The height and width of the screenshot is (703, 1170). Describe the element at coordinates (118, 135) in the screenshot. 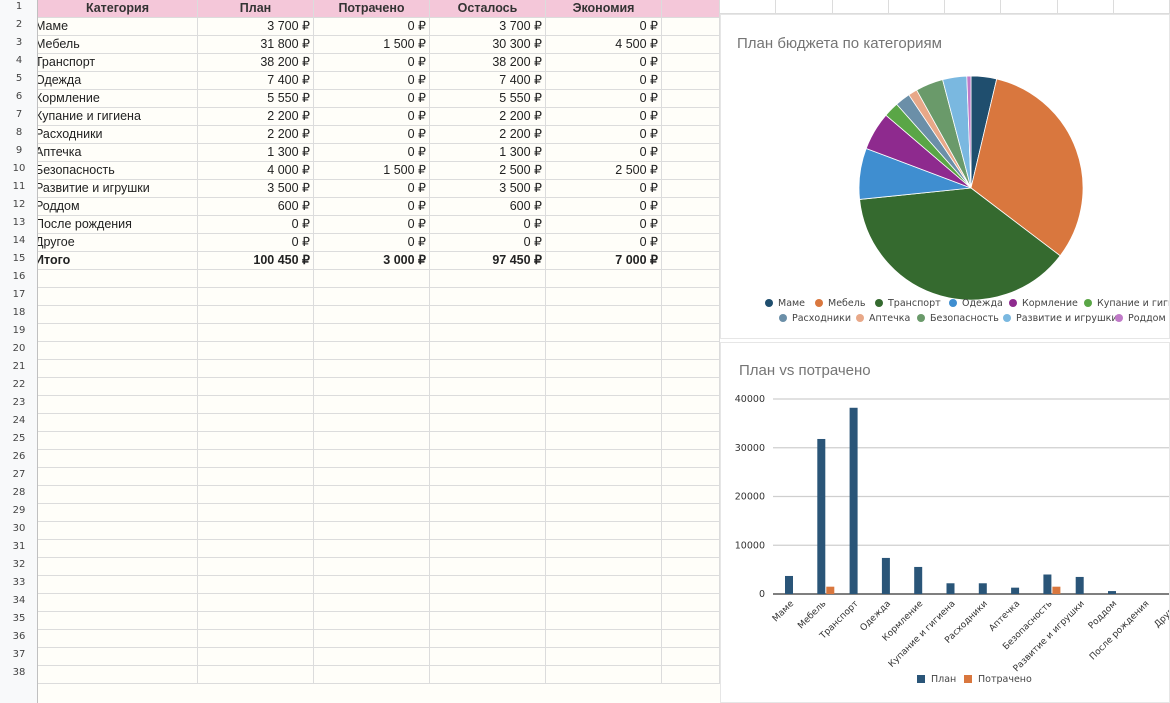

I see `category-cell: Расходники` at that location.